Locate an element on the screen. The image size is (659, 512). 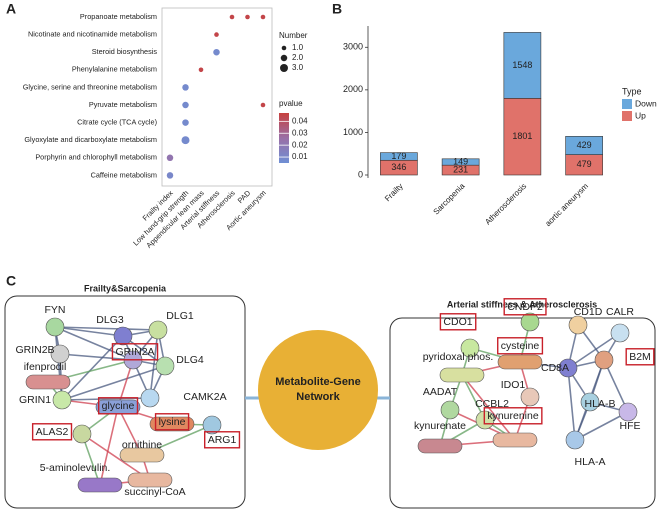
colorbar-label: 0.04 is located at coordinates (300, 120).